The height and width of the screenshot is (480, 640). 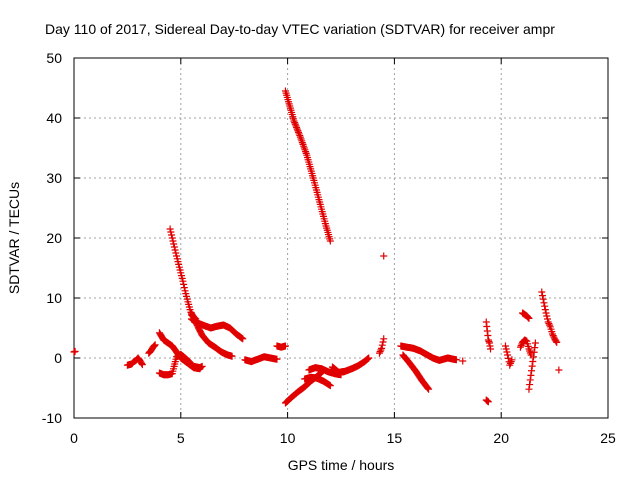 I want to click on x-tick-label: 0, so click(x=74, y=438).